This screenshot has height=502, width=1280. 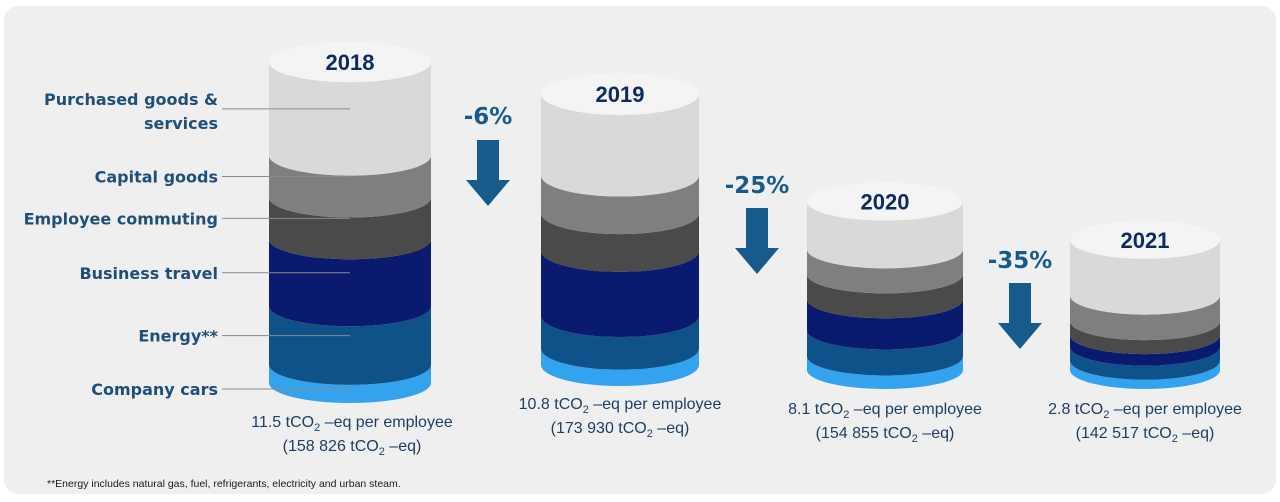 What do you see at coordinates (885, 435) in the screenshot?
I see `caption-total-2020: (154 855 tCO2 –eq)` at bounding box center [885, 435].